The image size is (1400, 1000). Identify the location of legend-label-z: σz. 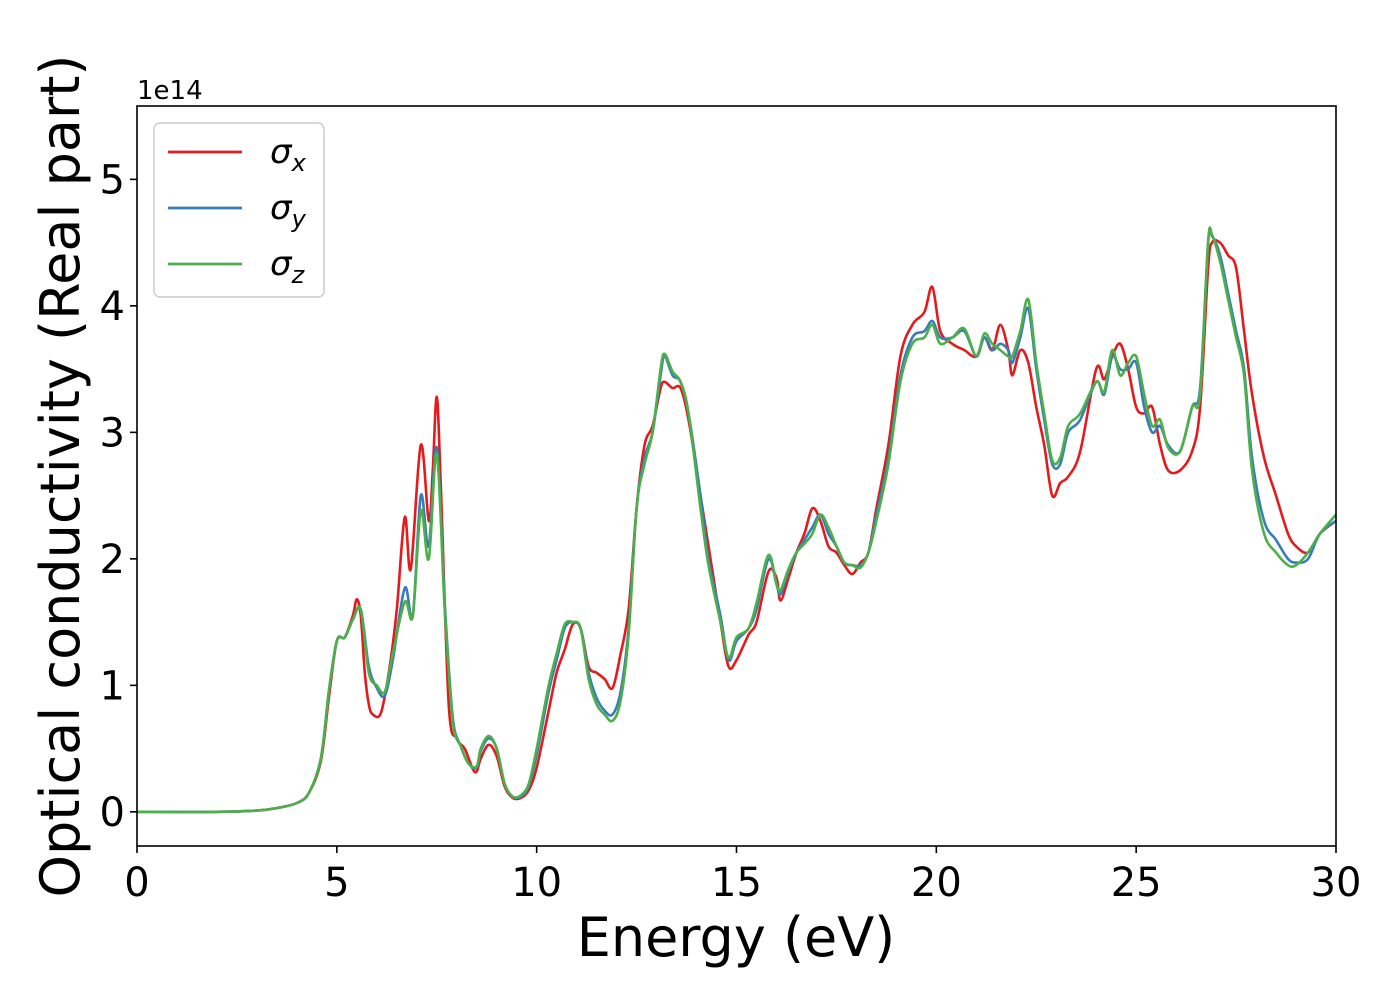
(288, 266).